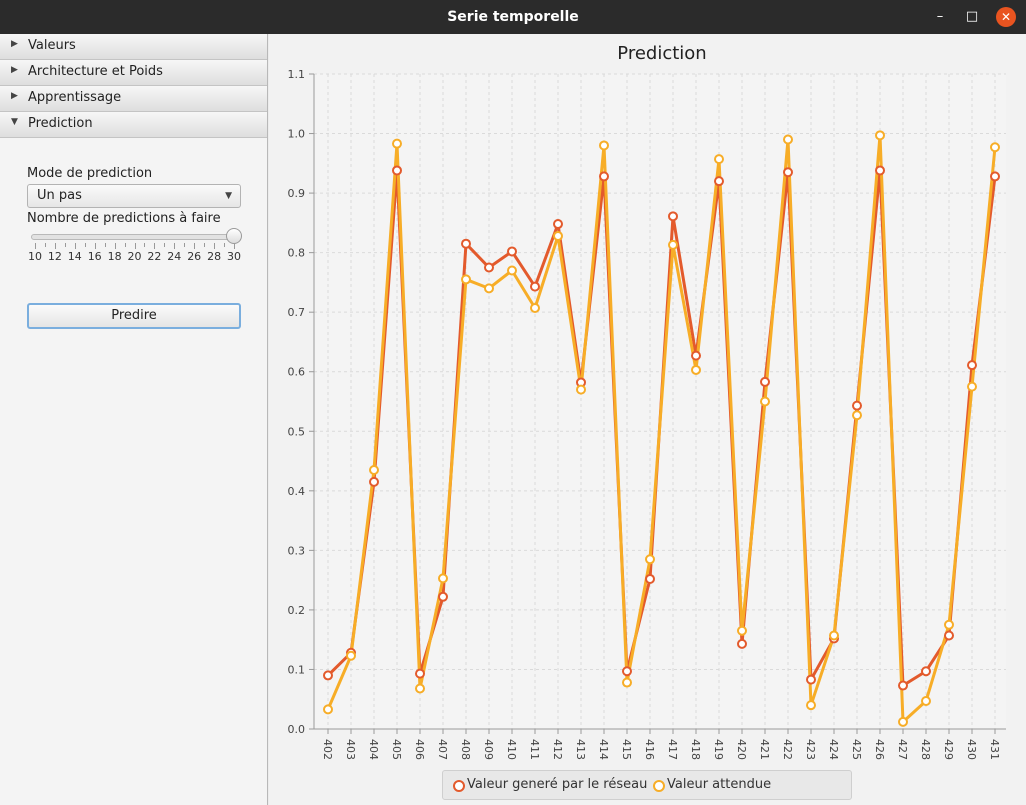 Image resolution: width=1026 pixels, height=805 pixels. Describe the element at coordinates (810, 749) in the screenshot. I see `x-tick-label: 423` at that location.